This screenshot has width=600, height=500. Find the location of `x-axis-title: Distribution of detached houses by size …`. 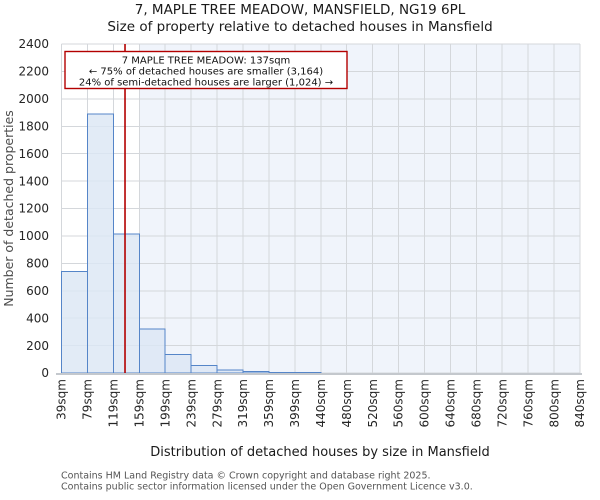

x-axis-title: Distribution of detached houses by size … is located at coordinates (319, 452).